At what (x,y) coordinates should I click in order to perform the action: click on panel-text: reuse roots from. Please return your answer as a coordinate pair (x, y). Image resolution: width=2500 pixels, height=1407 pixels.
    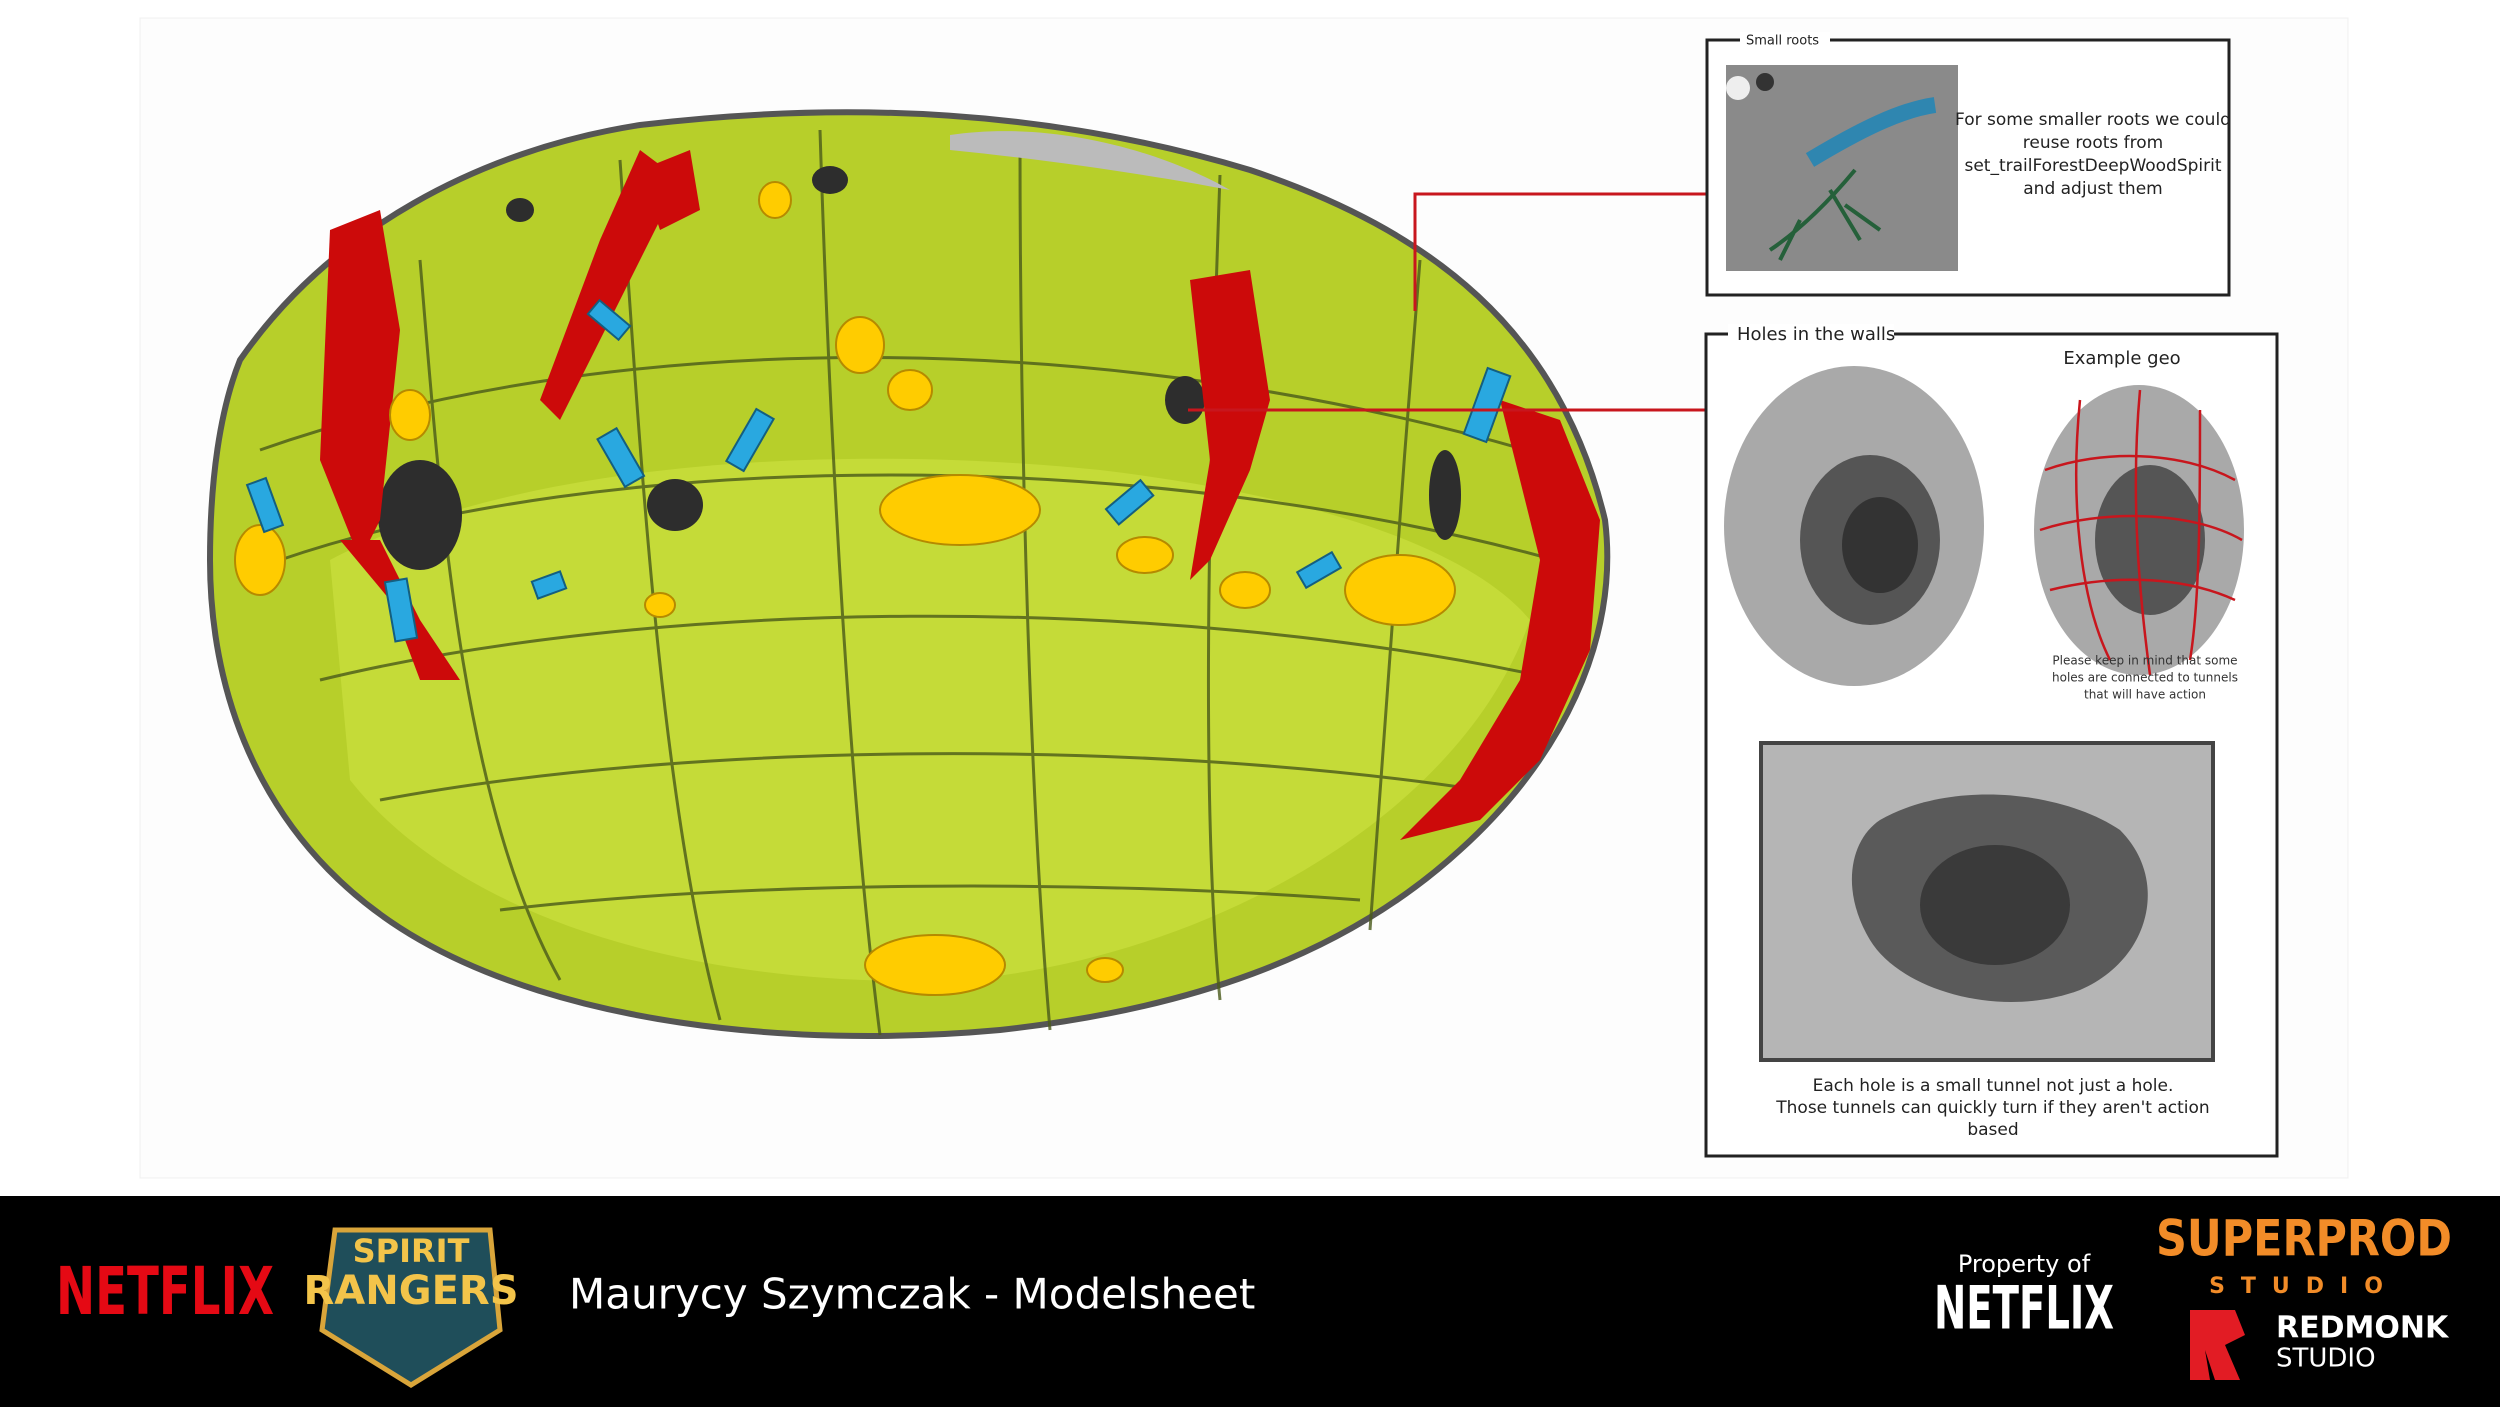
    Looking at the image, I should click on (2093, 143).